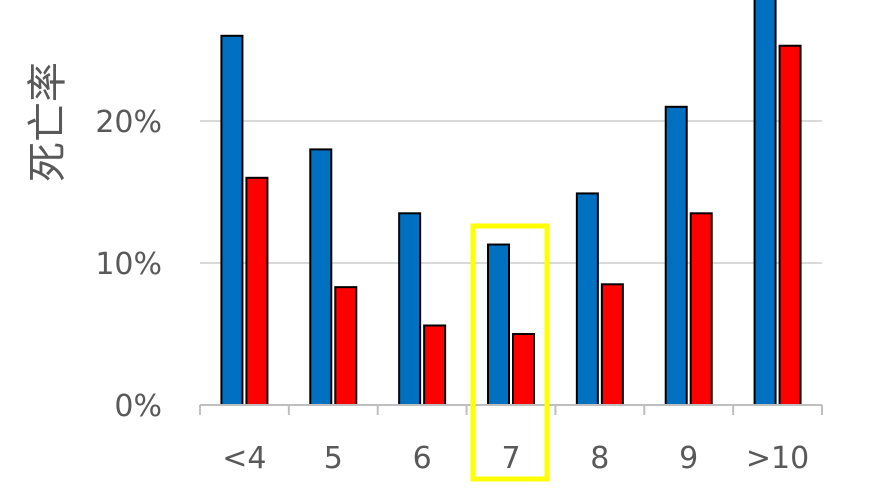 This screenshot has width=887, height=498. I want to click on highlight-box-layer, so click(510, 352).